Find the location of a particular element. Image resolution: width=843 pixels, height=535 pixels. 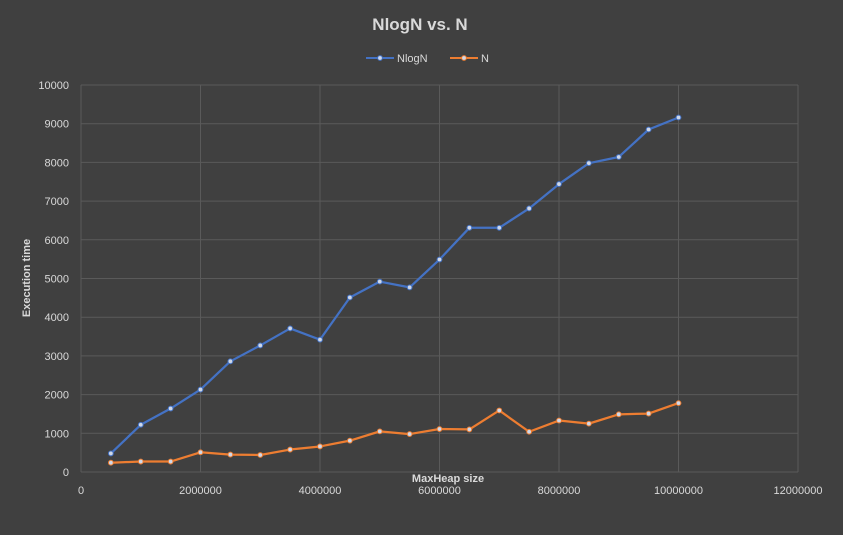

x-tick-label: 8000000 is located at coordinates (559, 491).